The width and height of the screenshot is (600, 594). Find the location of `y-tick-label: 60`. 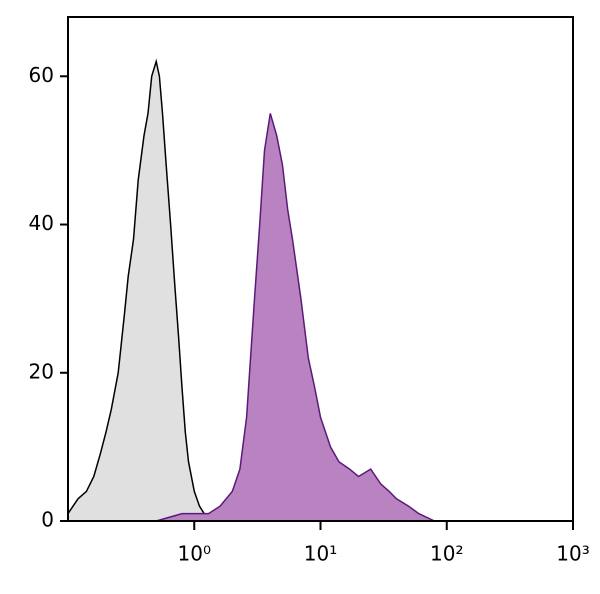

y-tick-label: 60 is located at coordinates (41, 75).